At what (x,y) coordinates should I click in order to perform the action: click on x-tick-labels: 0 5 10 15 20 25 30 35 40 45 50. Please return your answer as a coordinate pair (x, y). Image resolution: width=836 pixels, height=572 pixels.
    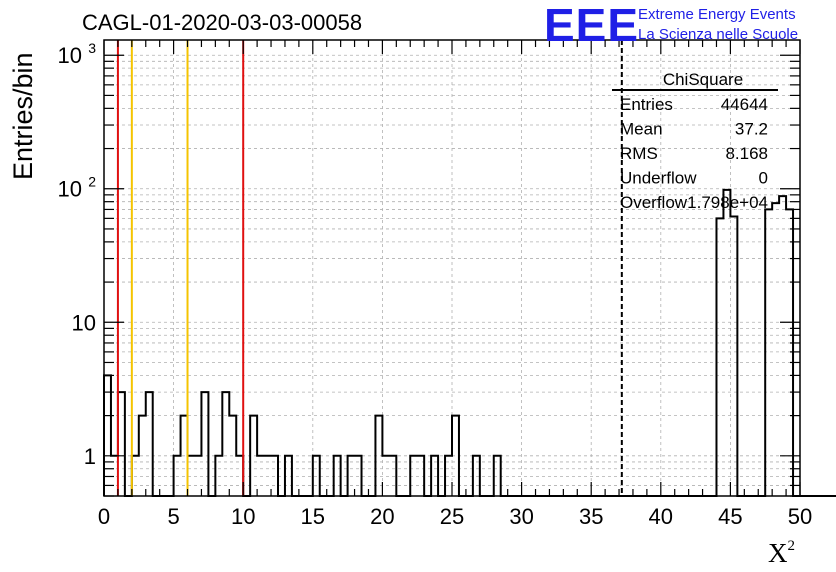
    Looking at the image, I should click on (455, 516).